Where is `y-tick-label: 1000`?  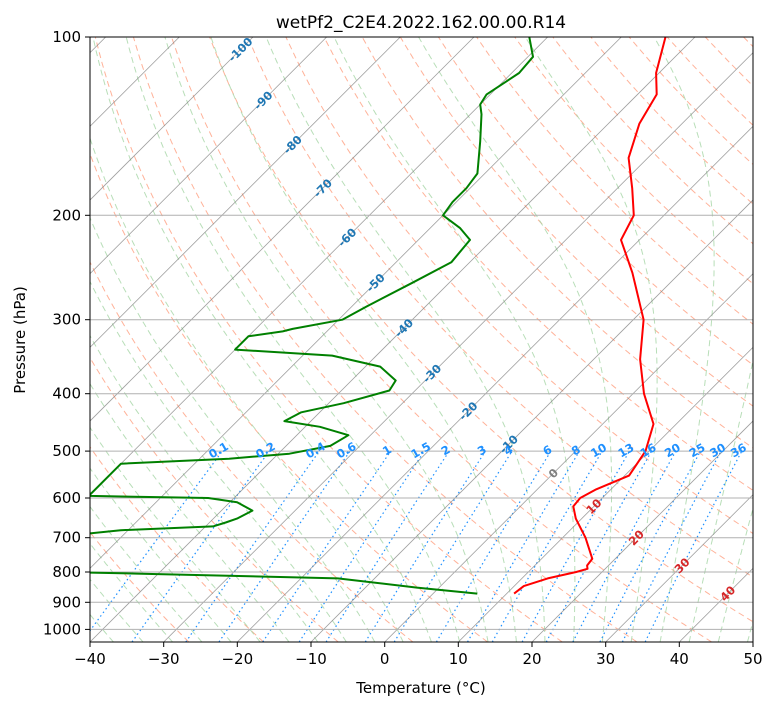
y-tick-label: 1000 is located at coordinates (62, 629).